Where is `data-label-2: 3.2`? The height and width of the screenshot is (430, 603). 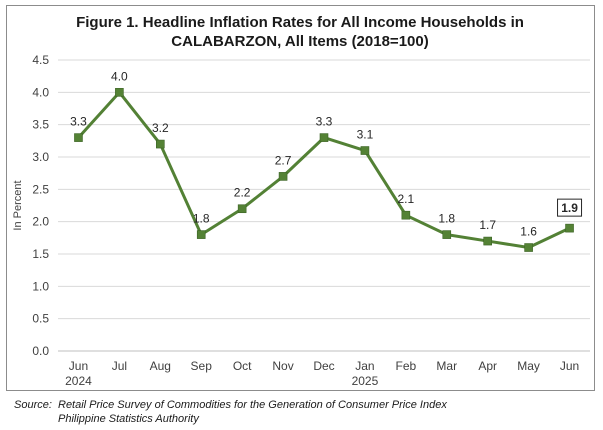
data-label-2: 3.2 is located at coordinates (160, 128).